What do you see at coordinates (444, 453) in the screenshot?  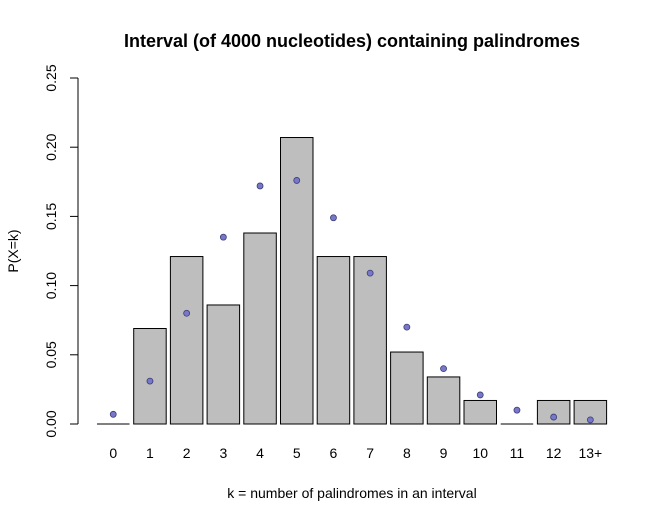 I see `x-tick-label: 9` at bounding box center [444, 453].